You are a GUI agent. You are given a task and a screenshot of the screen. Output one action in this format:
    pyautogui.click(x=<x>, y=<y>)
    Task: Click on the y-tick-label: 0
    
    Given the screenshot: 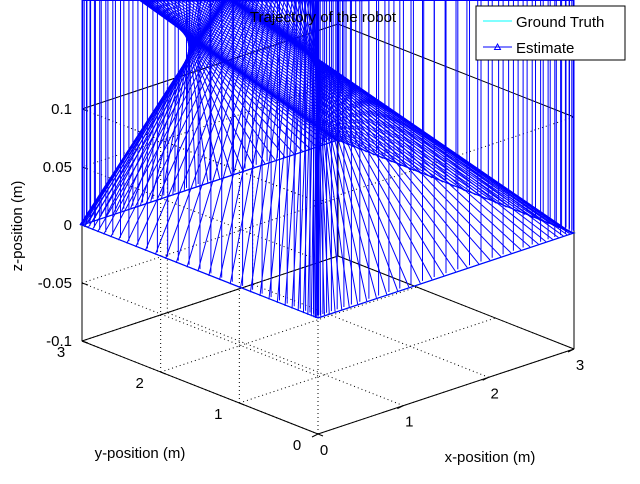 What is the action you would take?
    pyautogui.click(x=297, y=445)
    